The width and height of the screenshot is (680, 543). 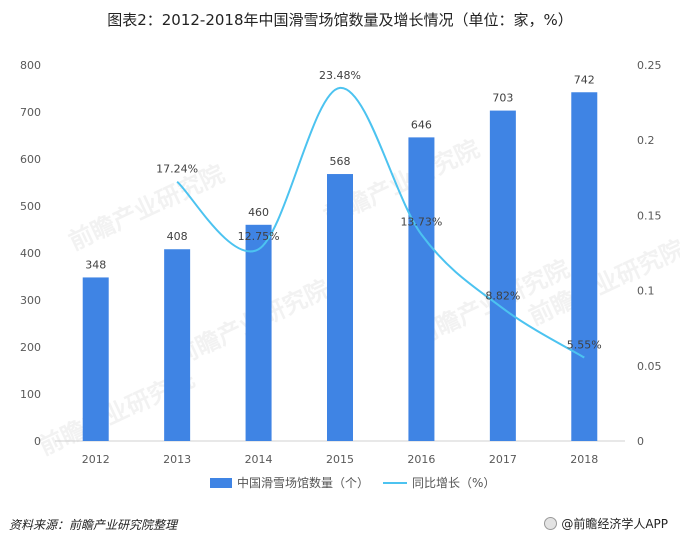 What do you see at coordinates (340, 161) in the screenshot?
I see `bar-data-label: 568` at bounding box center [340, 161].